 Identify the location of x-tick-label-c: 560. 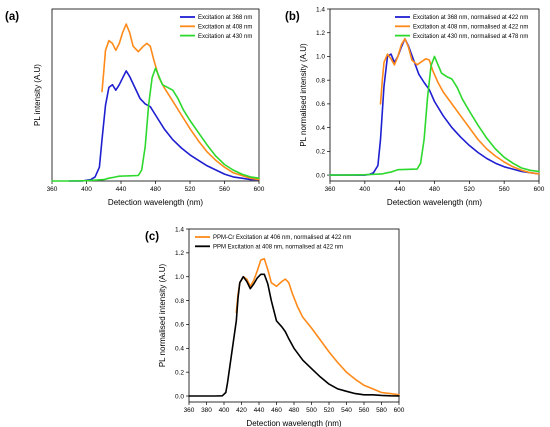
(364, 410).